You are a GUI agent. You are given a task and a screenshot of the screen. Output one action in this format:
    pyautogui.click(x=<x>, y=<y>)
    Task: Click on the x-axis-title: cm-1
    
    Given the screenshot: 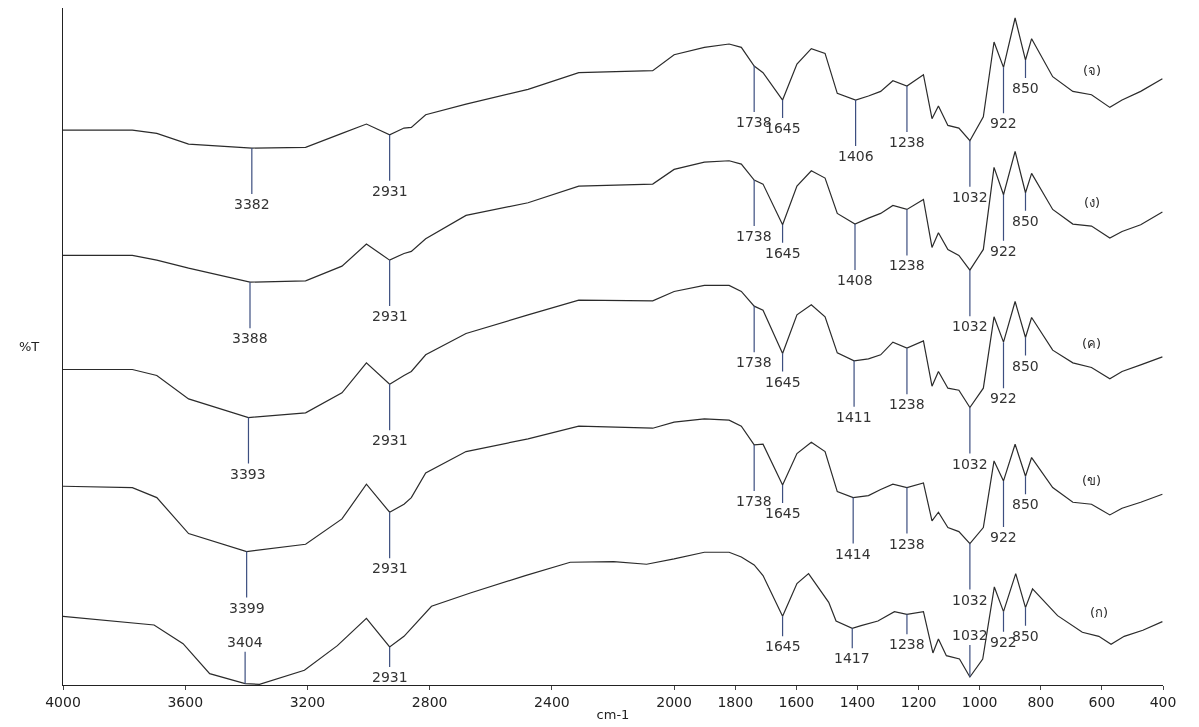 What is the action you would take?
    pyautogui.click(x=613, y=714)
    